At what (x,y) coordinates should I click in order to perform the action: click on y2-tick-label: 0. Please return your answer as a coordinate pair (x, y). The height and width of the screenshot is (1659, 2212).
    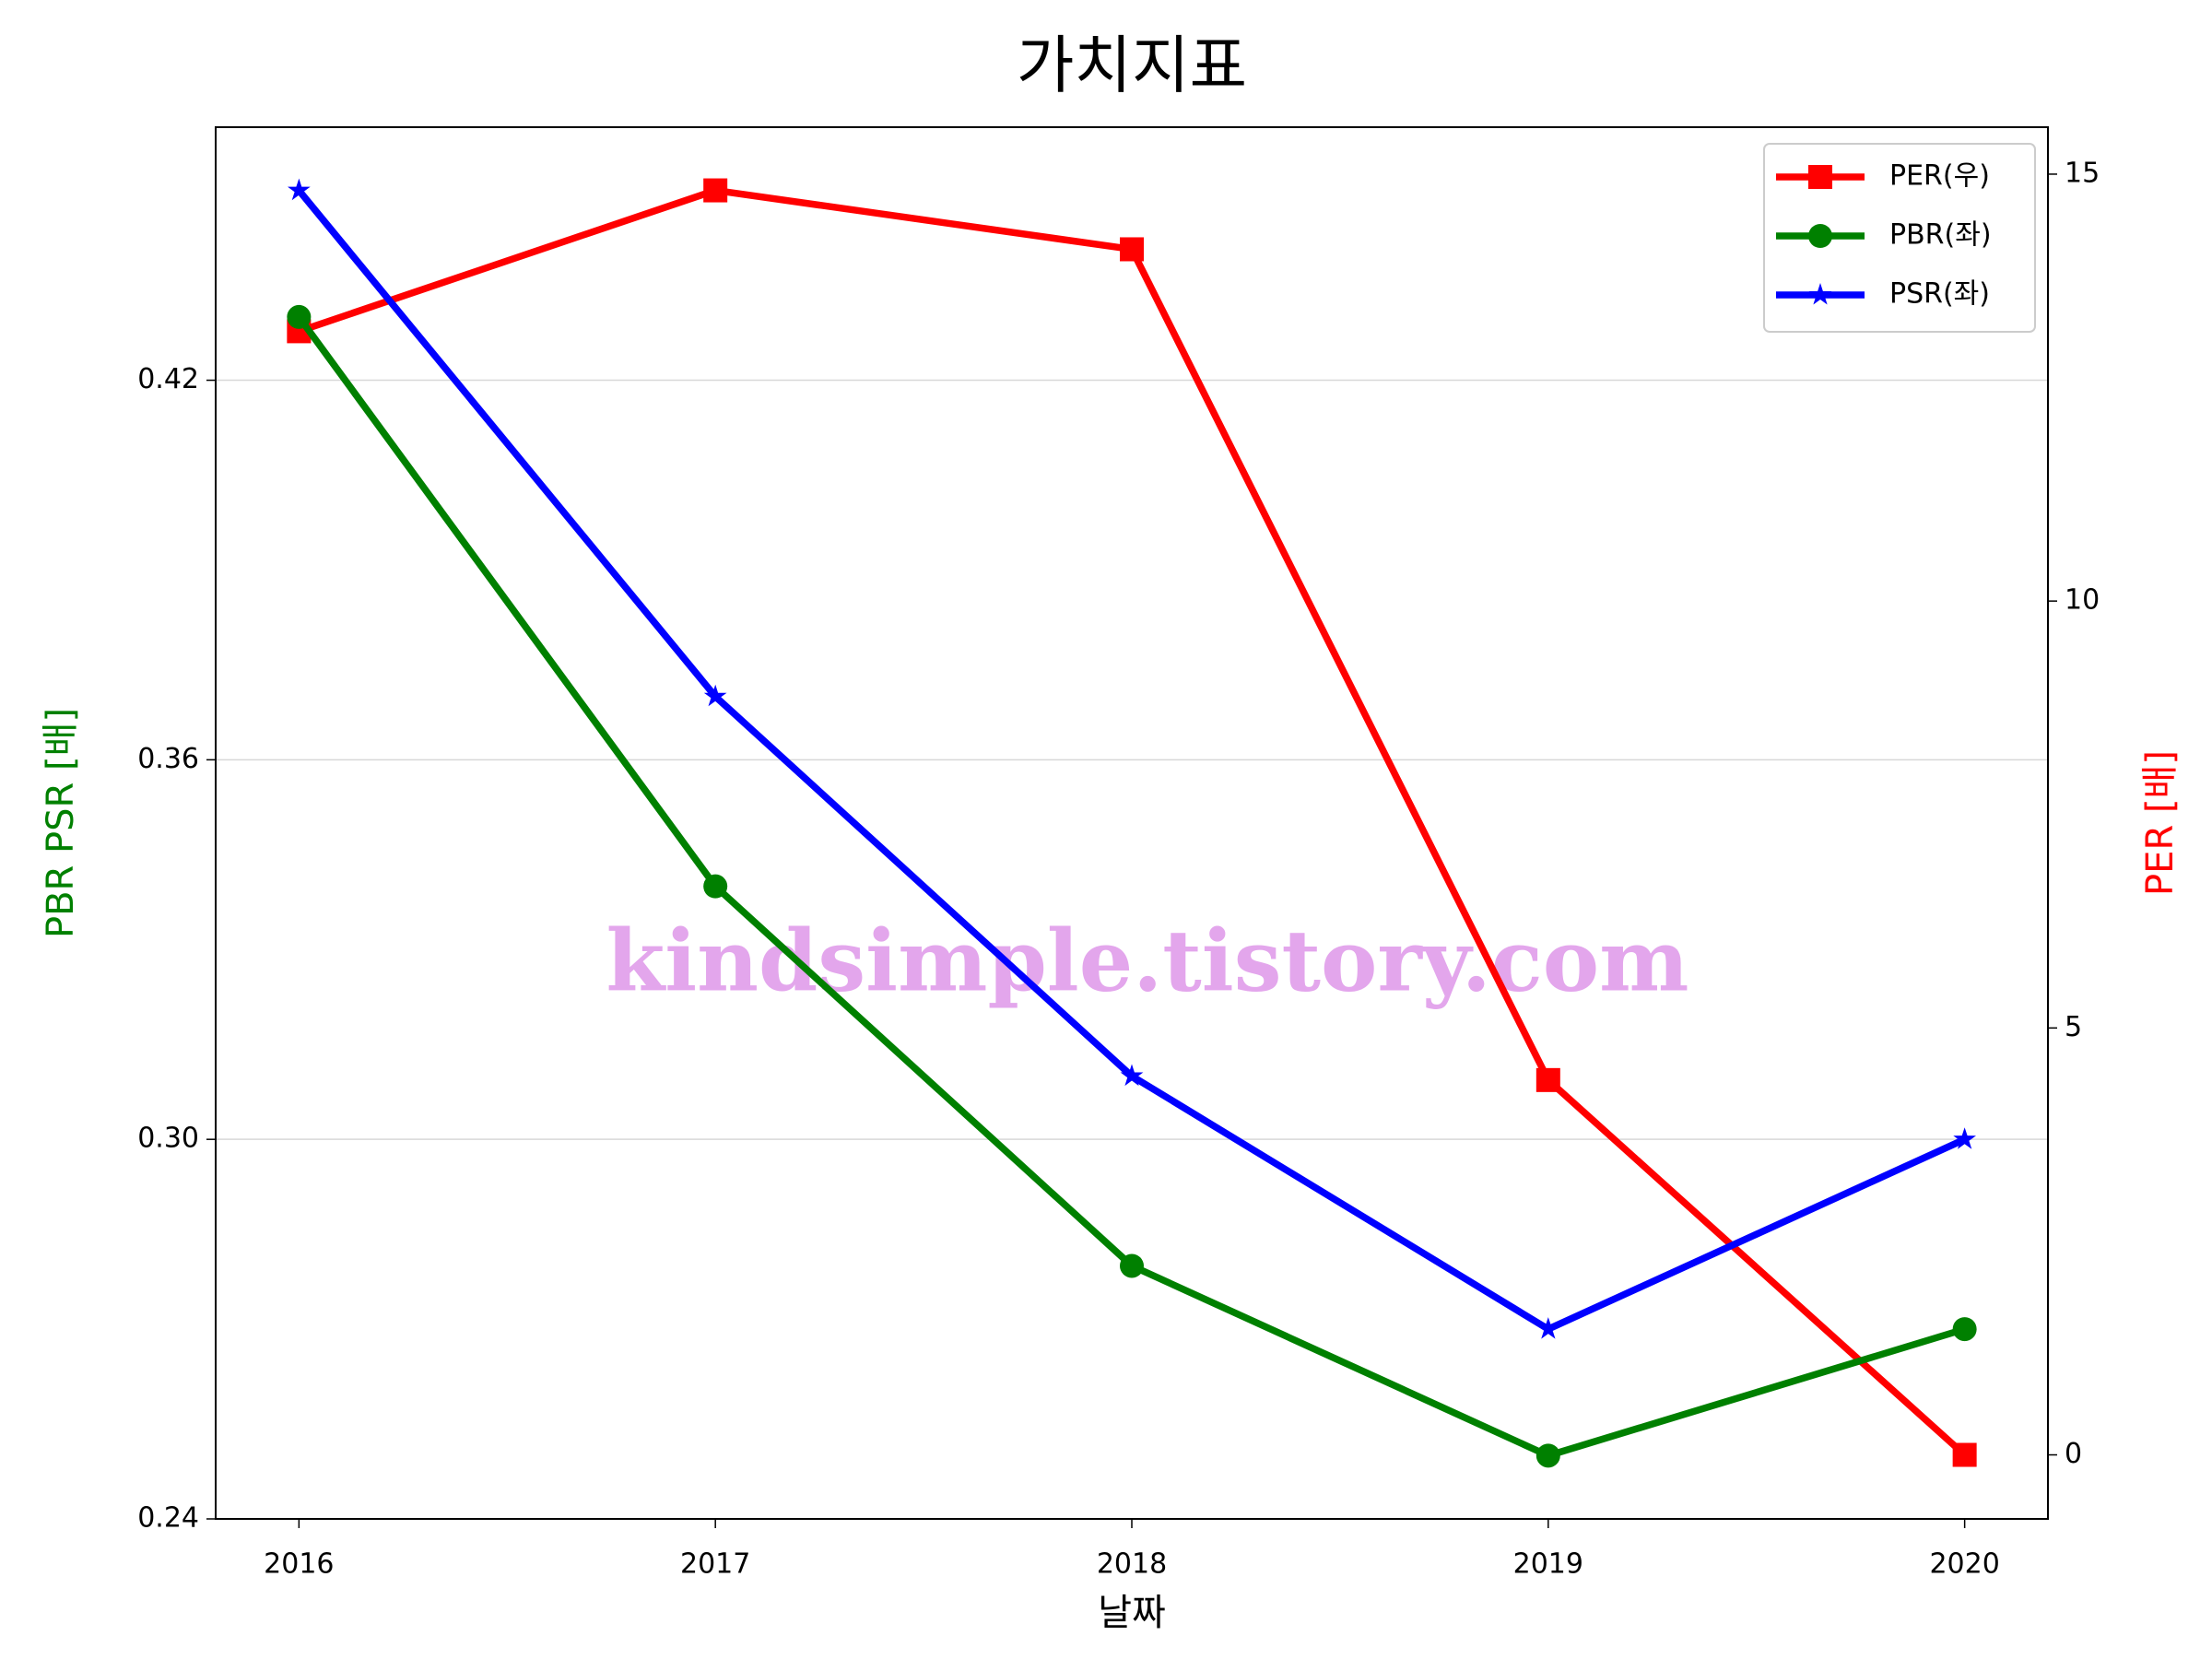
    Looking at the image, I should click on (2073, 1454).